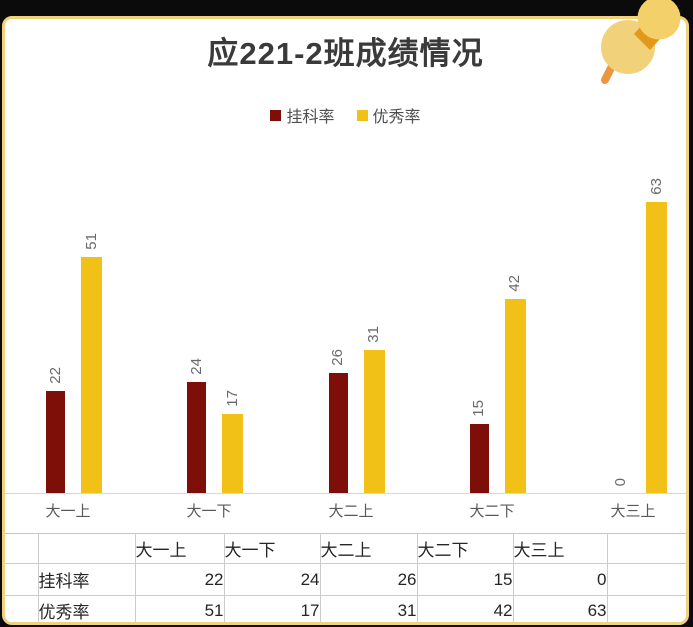 Image resolution: width=693 pixels, height=627 pixels. What do you see at coordinates (272, 579) in the screenshot?
I see `table-value-cell: 24` at bounding box center [272, 579].